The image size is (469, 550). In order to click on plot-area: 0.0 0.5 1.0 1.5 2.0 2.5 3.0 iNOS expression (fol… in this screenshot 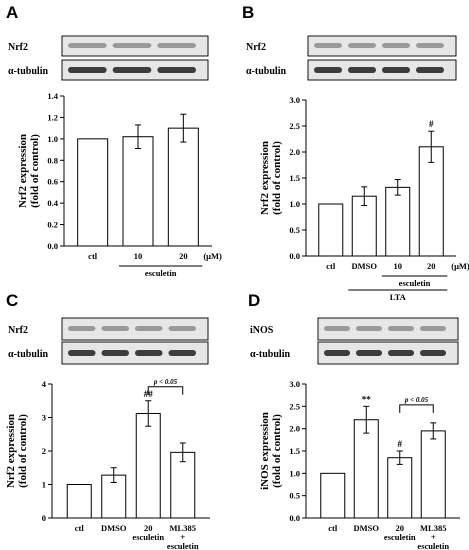, I will do `click(359, 464)`.